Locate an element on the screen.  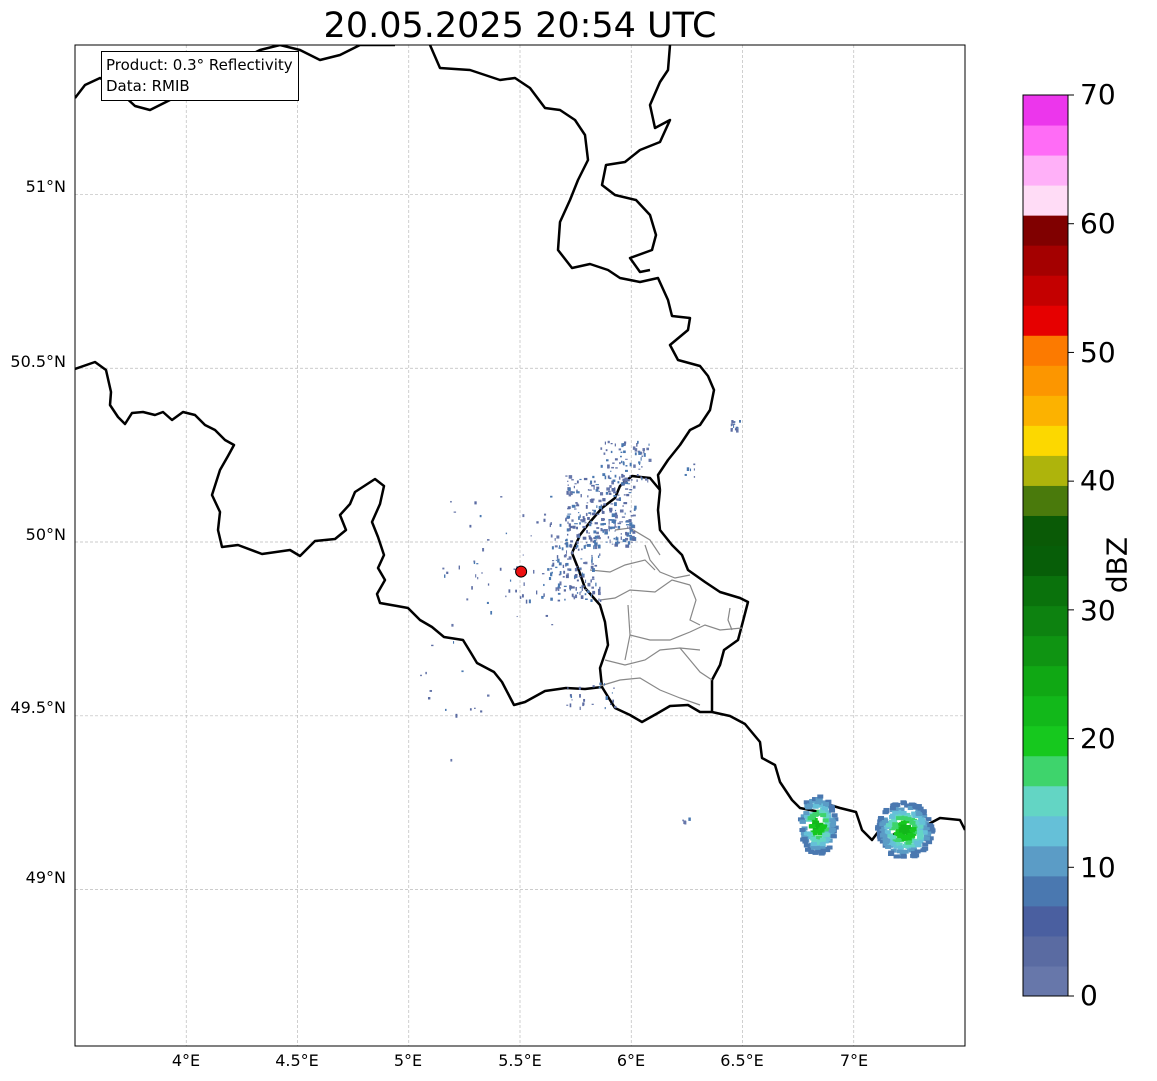
colorbar-tick-label: 60 is located at coordinates (1098, 223).